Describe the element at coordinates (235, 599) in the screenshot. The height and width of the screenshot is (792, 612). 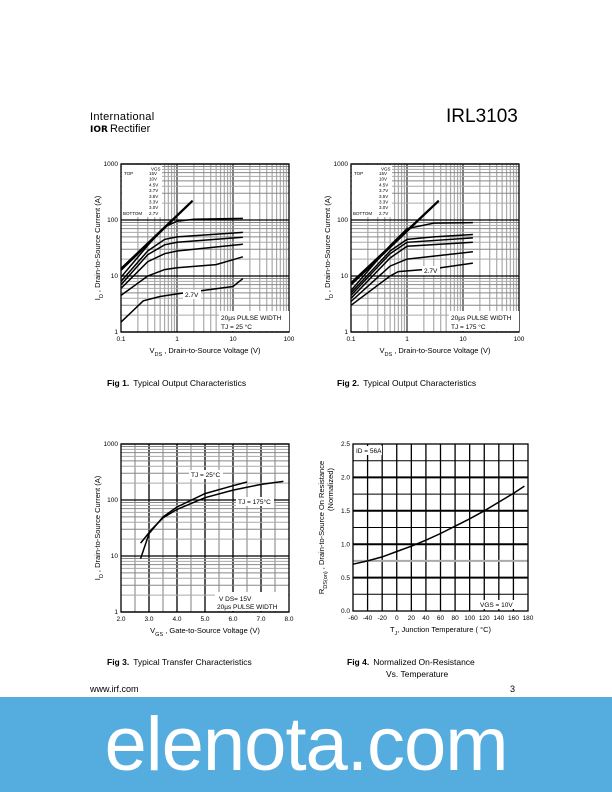
I see `annotation-vds: V DS= 15V` at that location.